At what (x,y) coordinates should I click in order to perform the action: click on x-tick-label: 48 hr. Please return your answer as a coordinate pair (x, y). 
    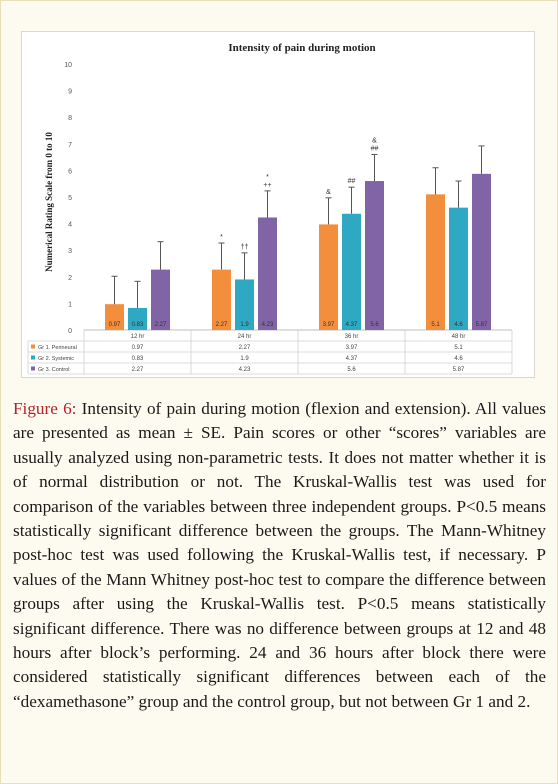
    Looking at the image, I should click on (459, 337).